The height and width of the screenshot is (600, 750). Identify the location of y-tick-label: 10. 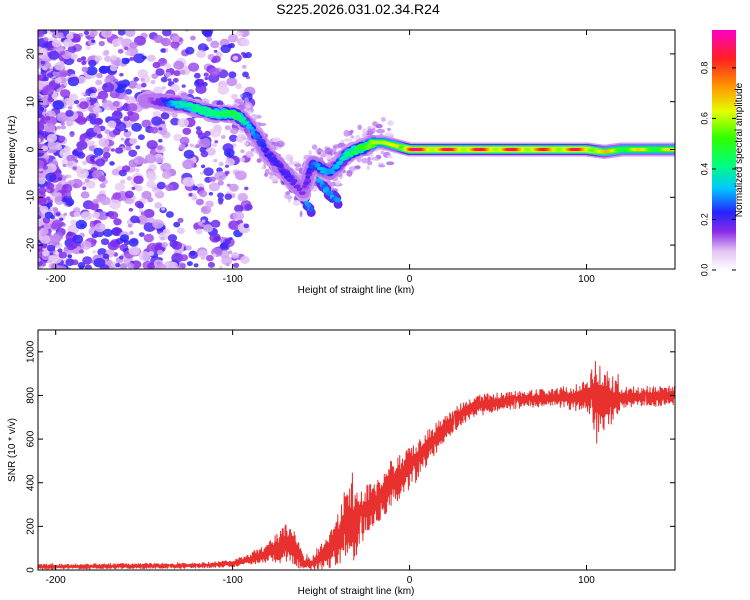
(31, 102).